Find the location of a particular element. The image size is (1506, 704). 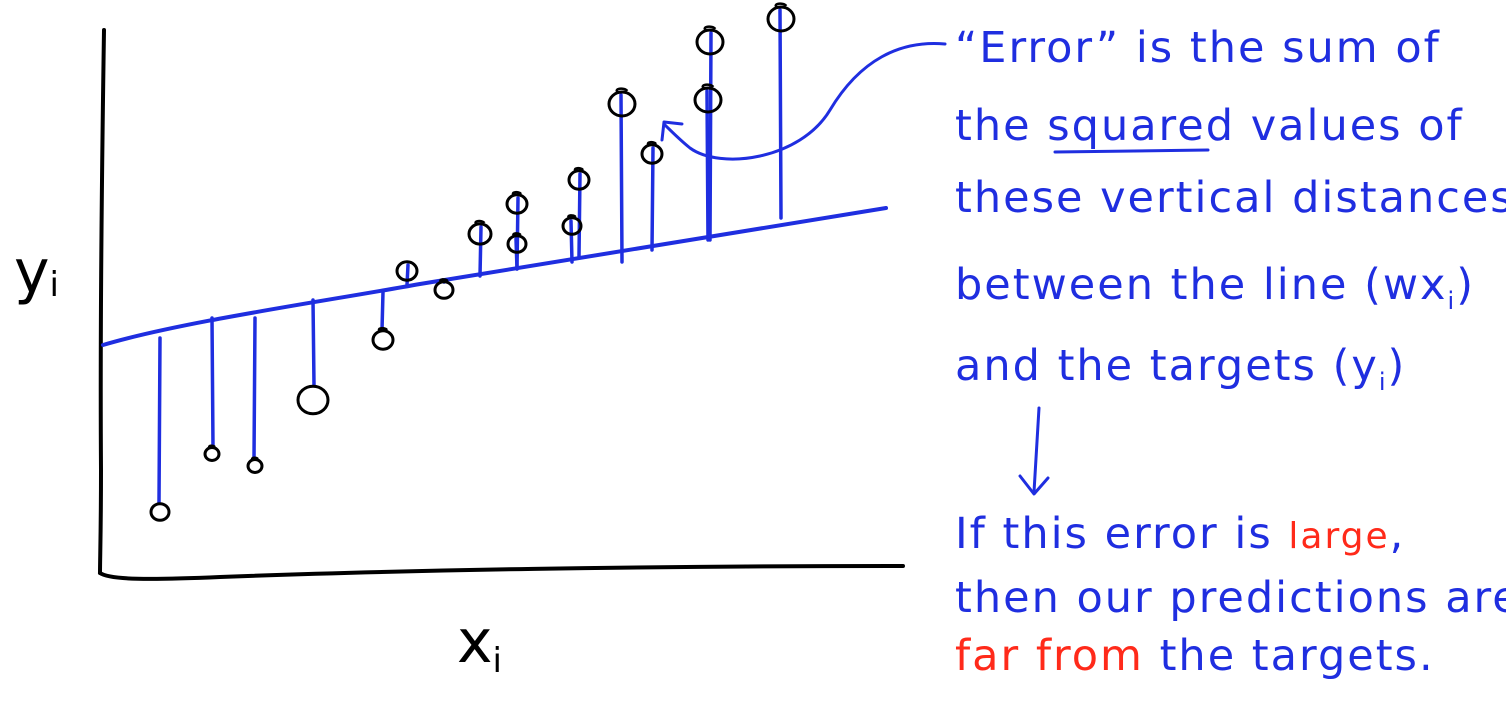

y-axis is located at coordinates (102, 301).